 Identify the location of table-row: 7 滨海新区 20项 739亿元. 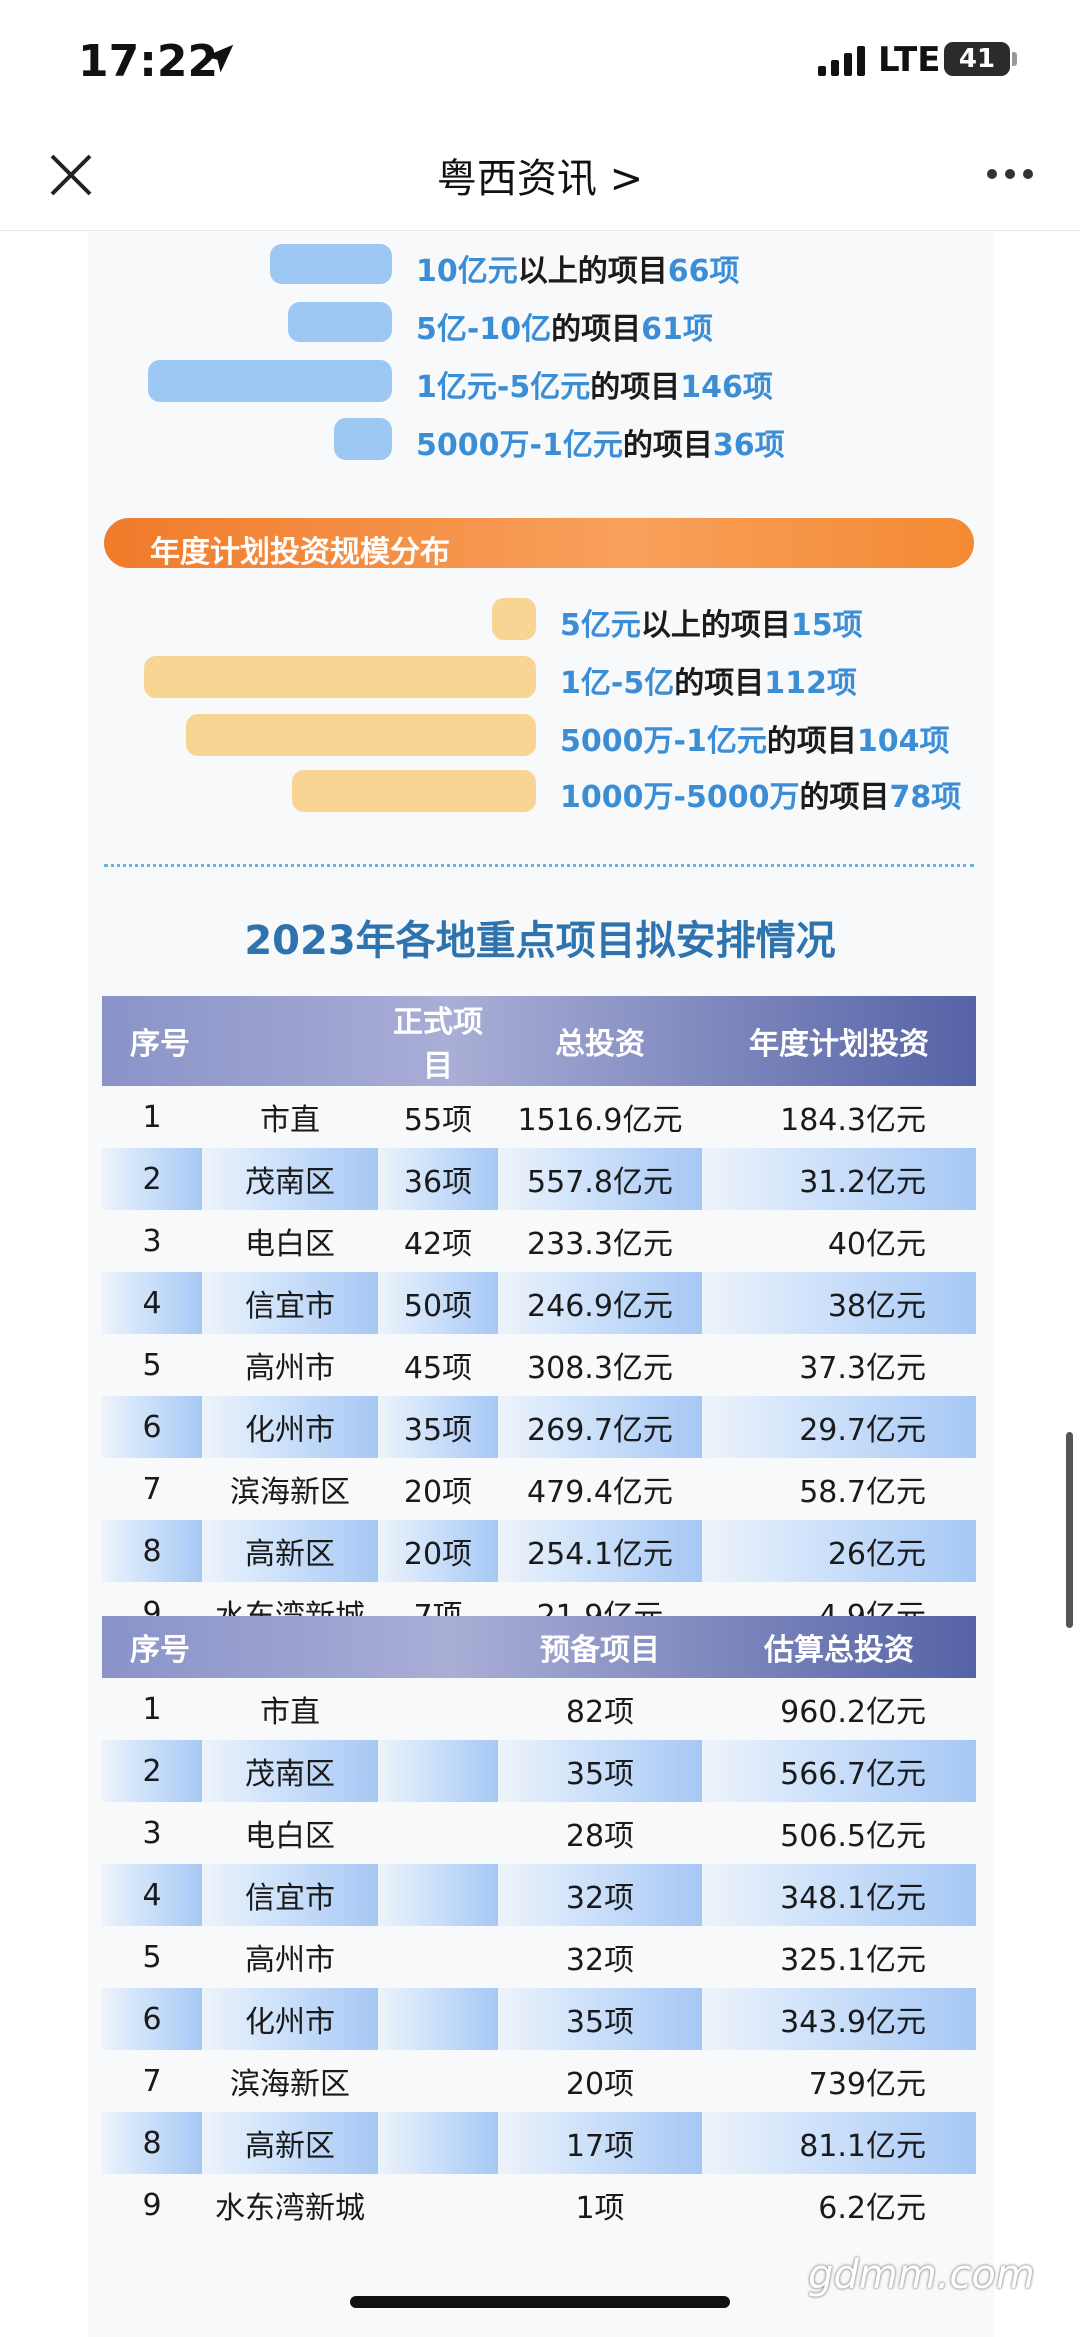
(539, 2081).